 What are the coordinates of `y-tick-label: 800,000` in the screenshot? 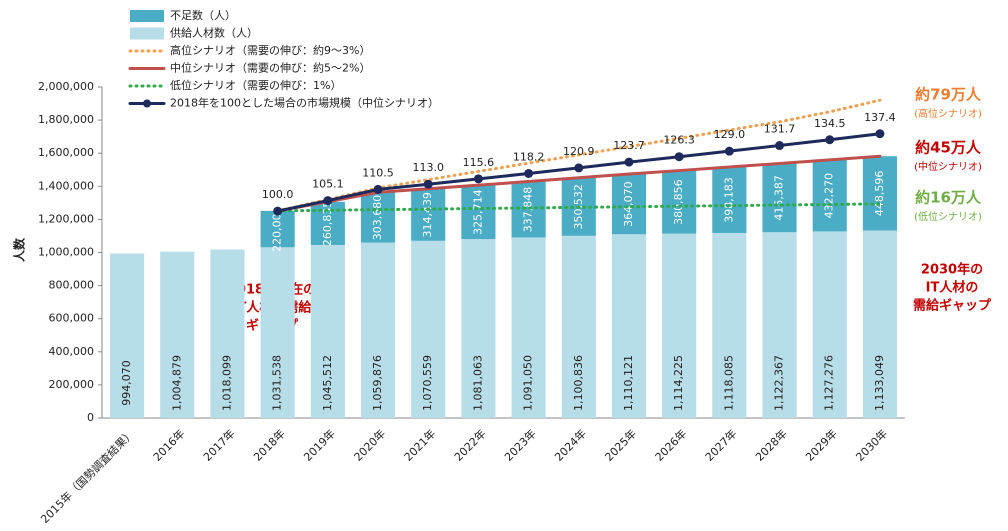 It's located at (72, 285).